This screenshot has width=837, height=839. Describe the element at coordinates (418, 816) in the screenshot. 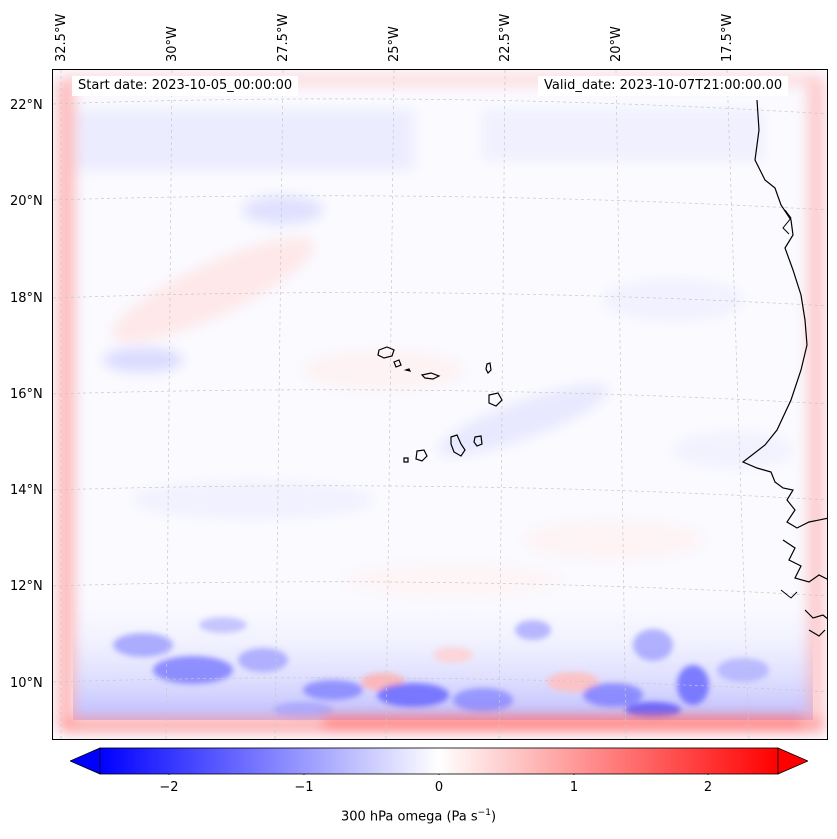

I see `colorbar-label: 300 hPa omega (Pa s−1)` at that location.